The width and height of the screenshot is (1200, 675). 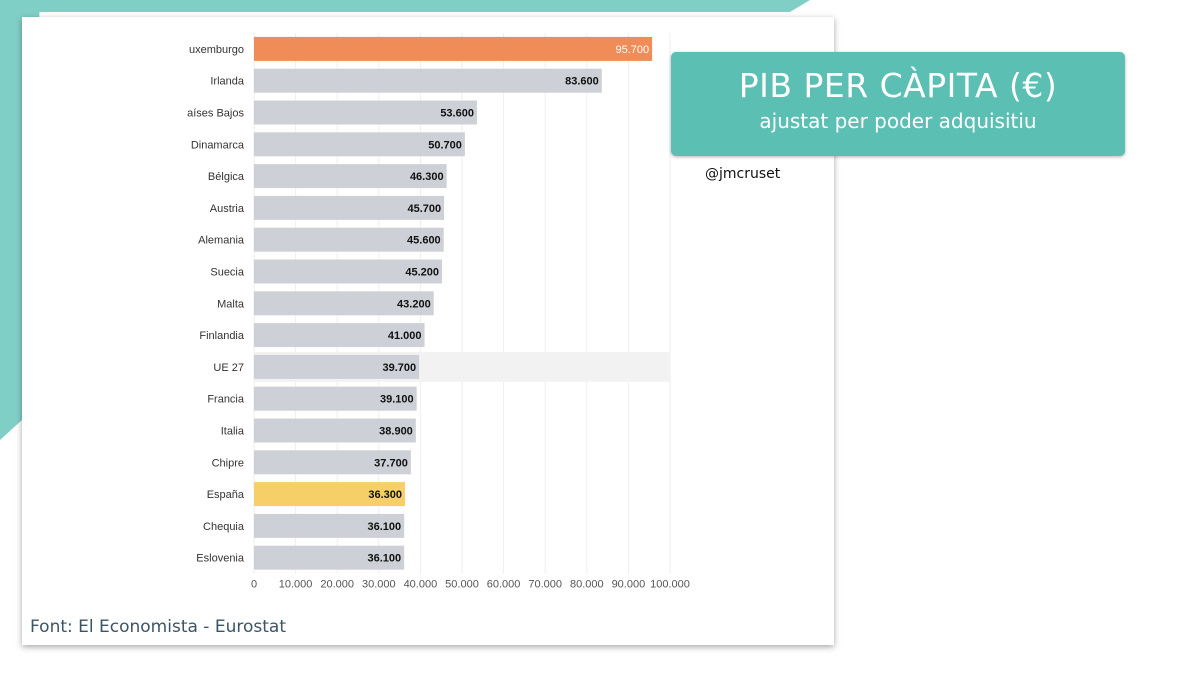 What do you see at coordinates (632, 50) in the screenshot?
I see `value-label: 95.700` at bounding box center [632, 50].